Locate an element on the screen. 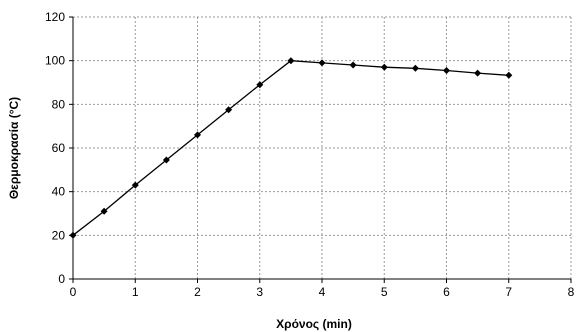  y-tick-label: 40 is located at coordinates (59, 192).